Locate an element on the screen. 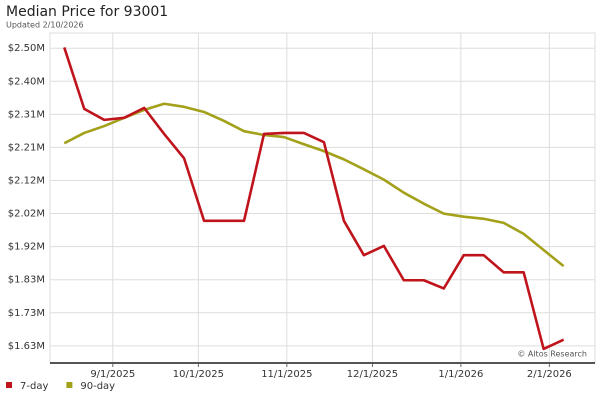 The image size is (600, 400). x-tick-label: 11/1/2025 is located at coordinates (286, 374).